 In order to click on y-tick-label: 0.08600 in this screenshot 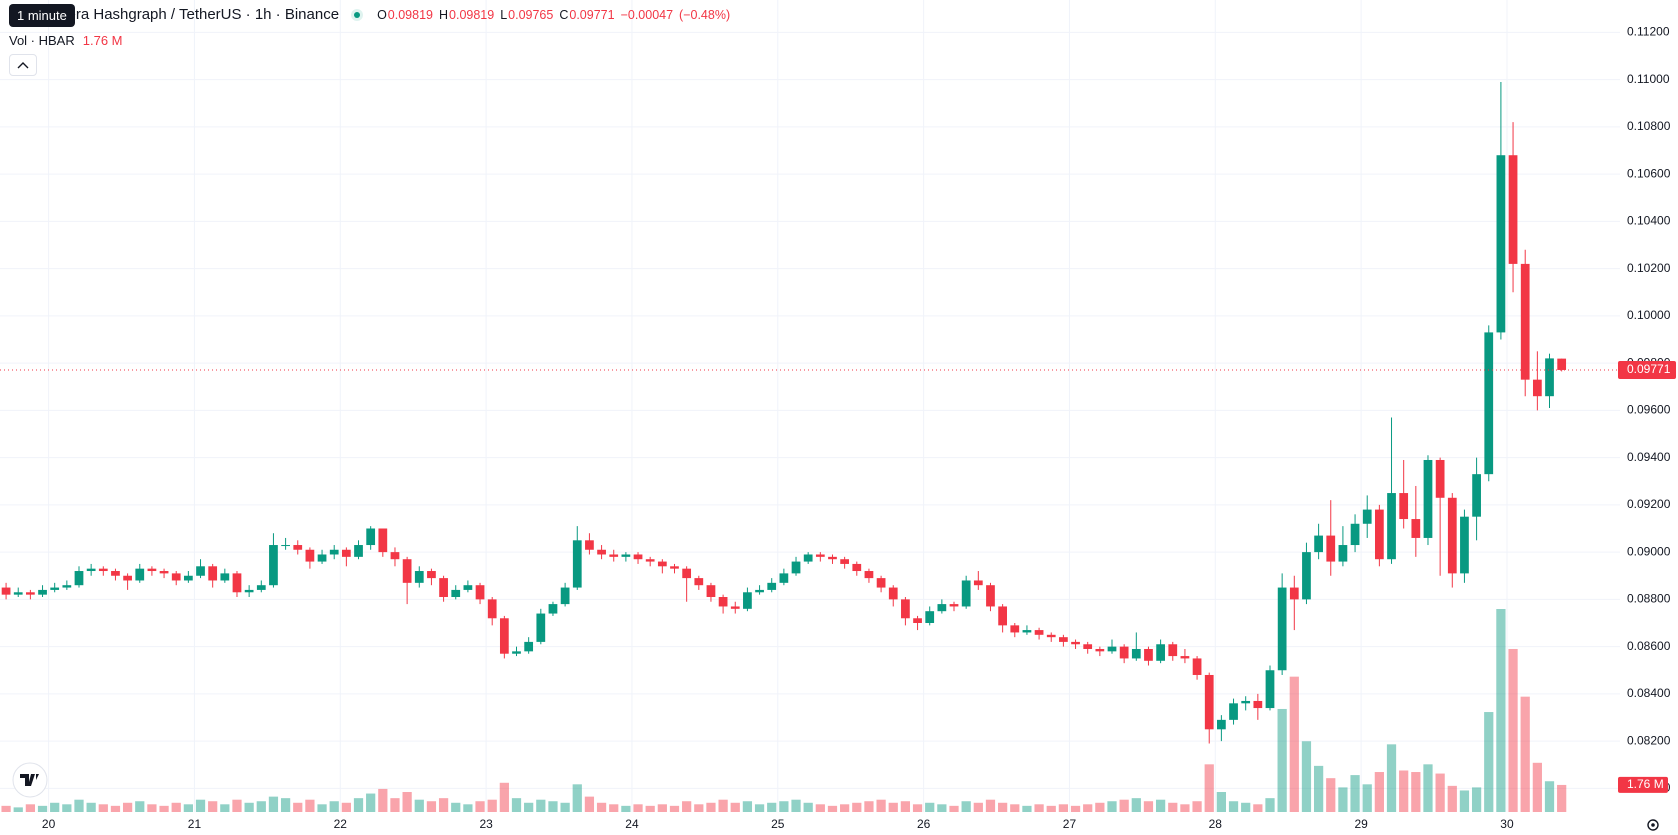, I will do `click(1649, 646)`.